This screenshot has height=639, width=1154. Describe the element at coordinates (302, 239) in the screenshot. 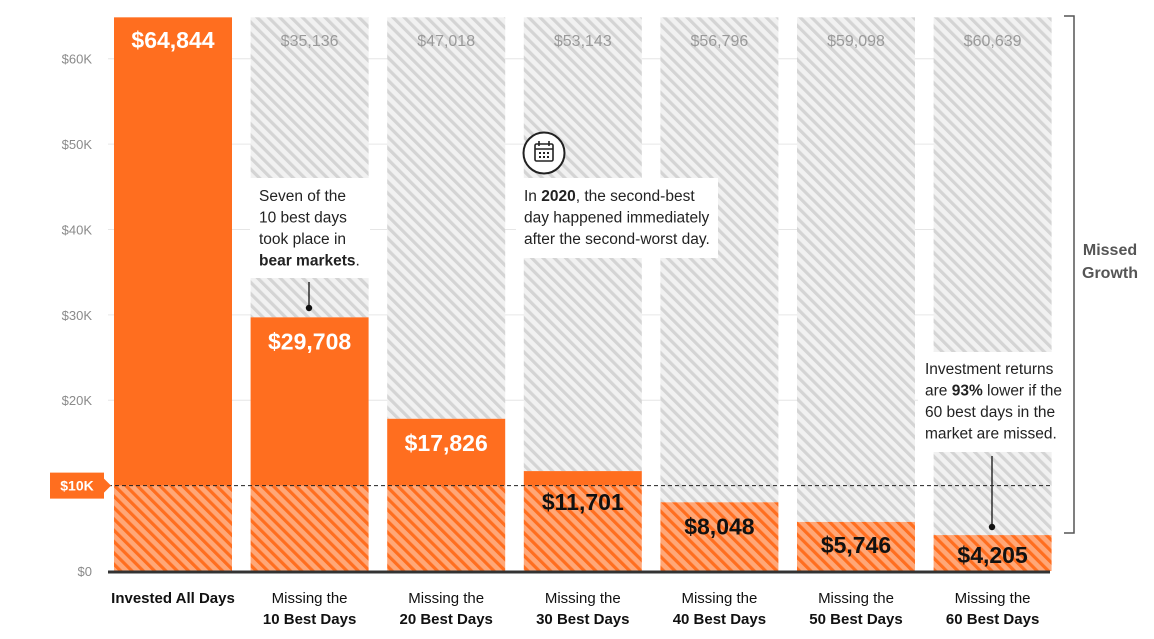

I see `annotation-text: took place in` at that location.